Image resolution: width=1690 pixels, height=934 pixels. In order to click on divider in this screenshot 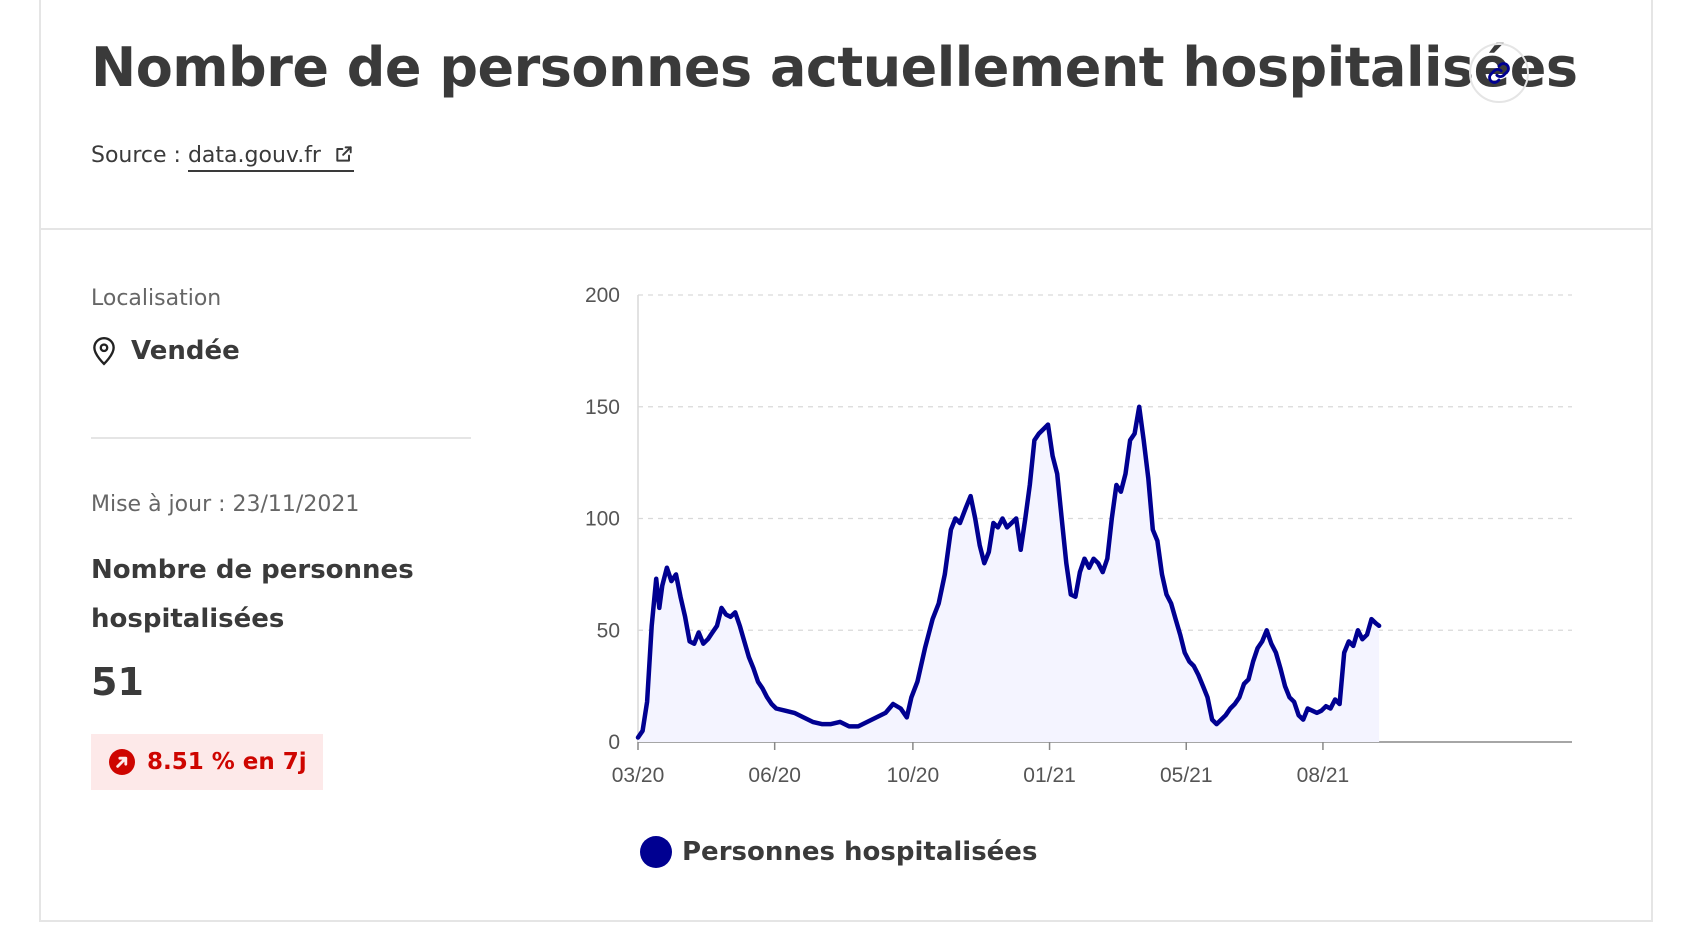, I will do `click(281, 438)`.